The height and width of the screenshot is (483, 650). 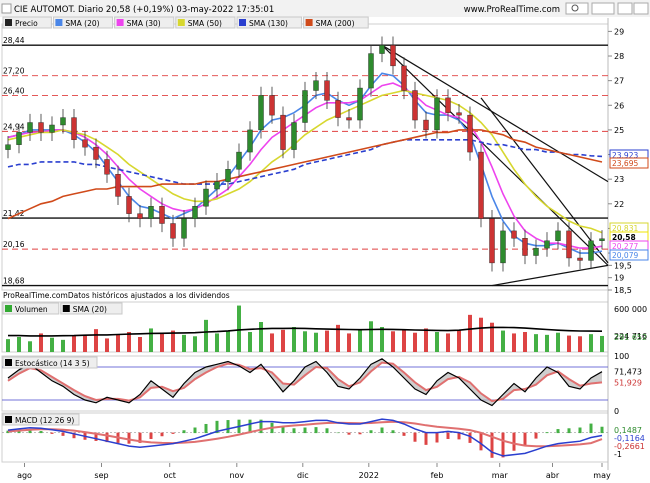 I want to click on legend-label: SMA (30), so click(x=144, y=23).